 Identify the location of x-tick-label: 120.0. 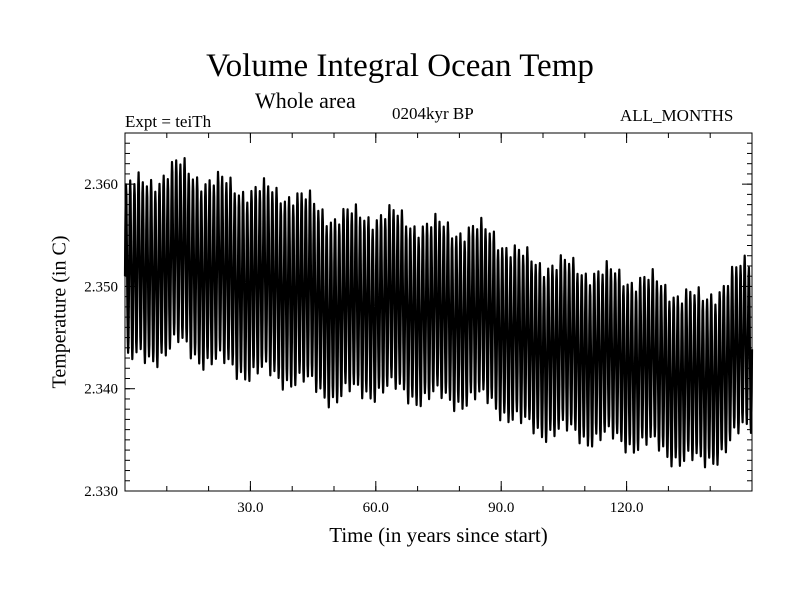
(627, 508).